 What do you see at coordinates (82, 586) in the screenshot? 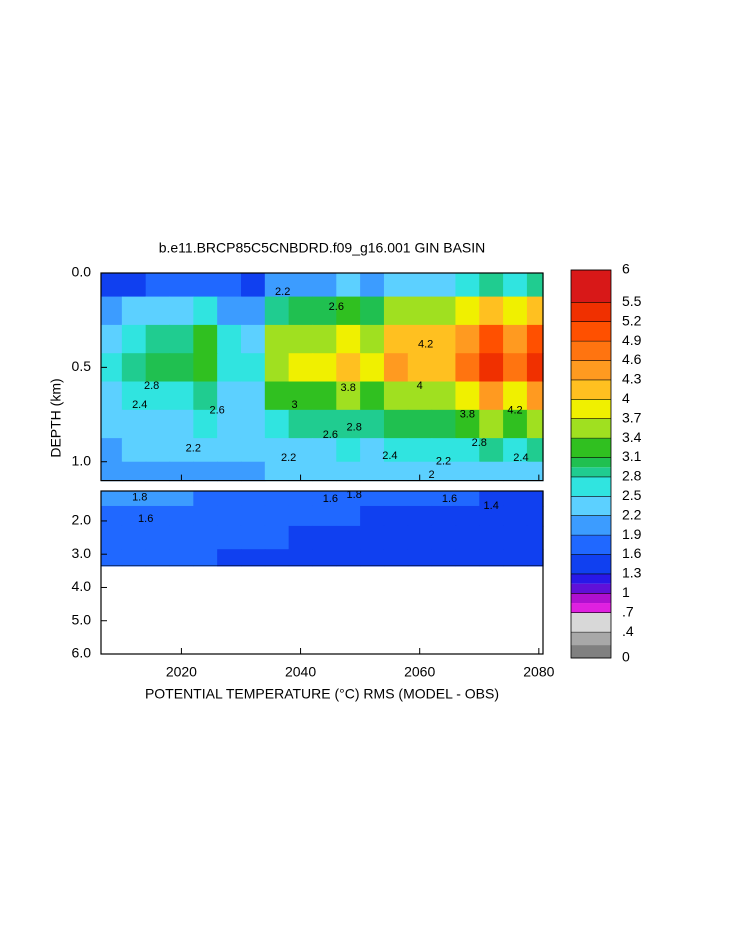
I see `y-tick-label: 4.0` at bounding box center [82, 586].